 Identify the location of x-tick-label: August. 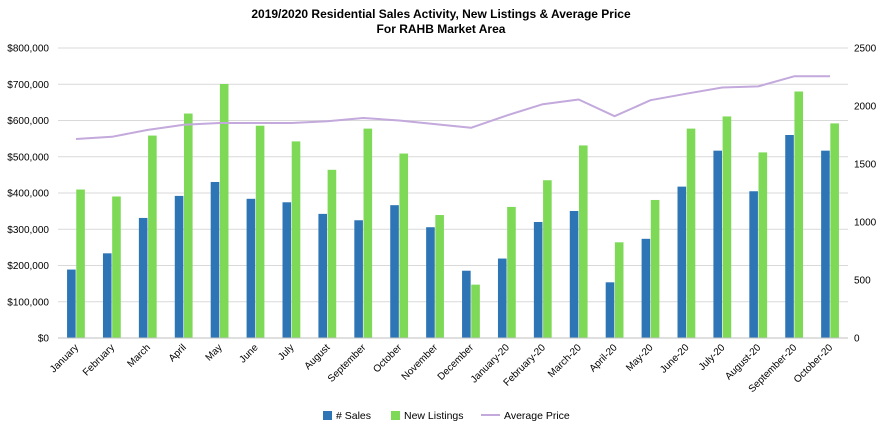
(318, 357).